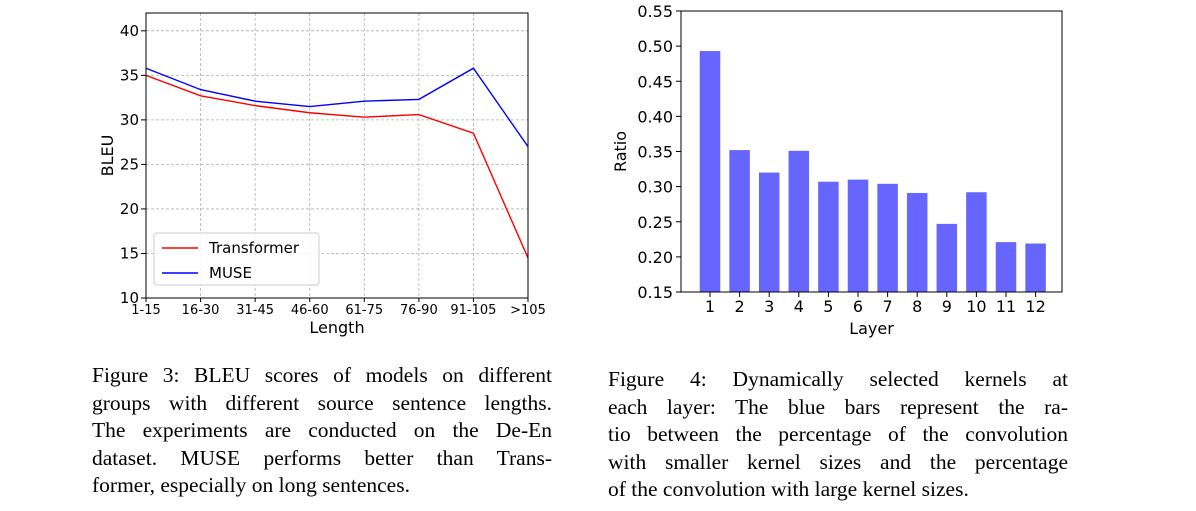 The image size is (1196, 511). Describe the element at coordinates (528, 310) in the screenshot. I see `x-tick-label: >105` at that location.